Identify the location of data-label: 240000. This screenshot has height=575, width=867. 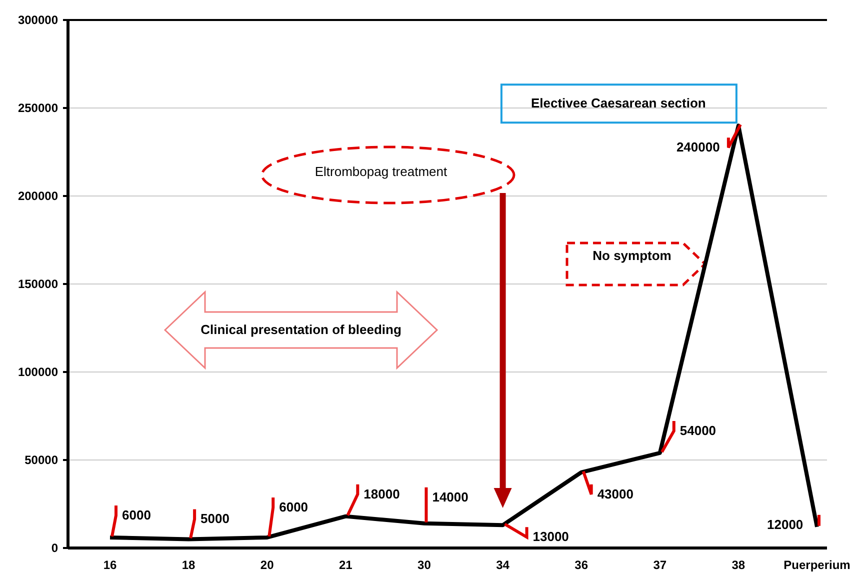
(698, 147).